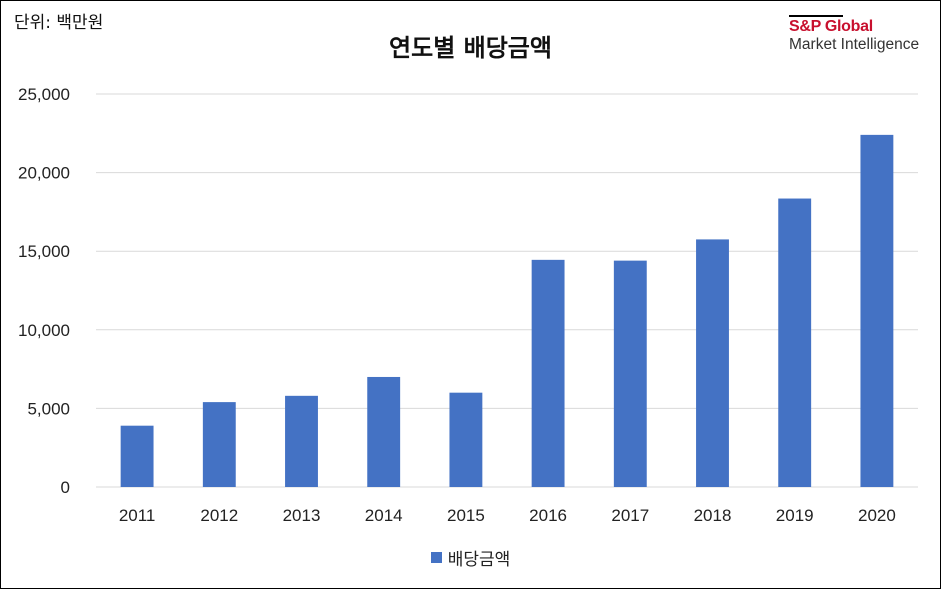 This screenshot has height=589, width=941. What do you see at coordinates (466, 515) in the screenshot?
I see `x-tick-label: 2015` at bounding box center [466, 515].